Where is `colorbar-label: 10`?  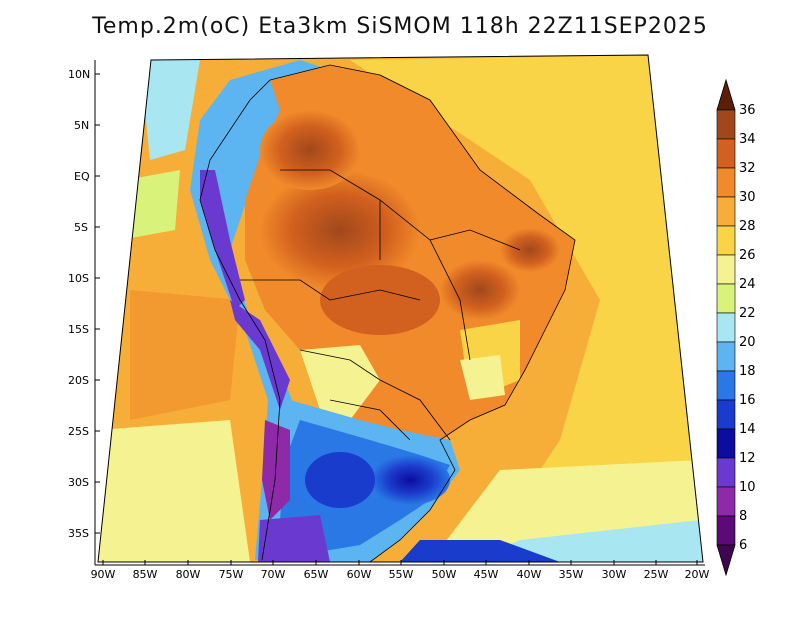 colorbar-label: 10 is located at coordinates (747, 487).